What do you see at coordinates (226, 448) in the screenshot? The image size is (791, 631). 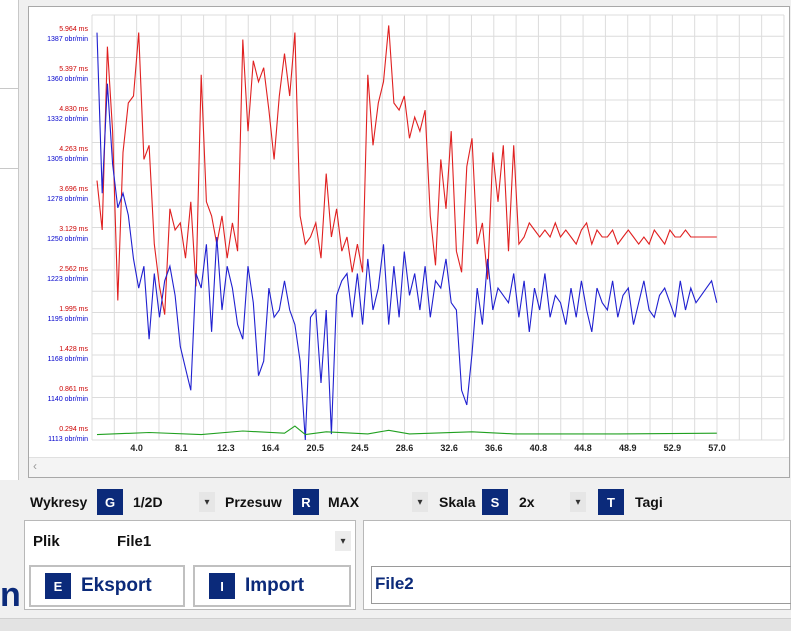 I see `x-tick-label: 12.3` at bounding box center [226, 448].